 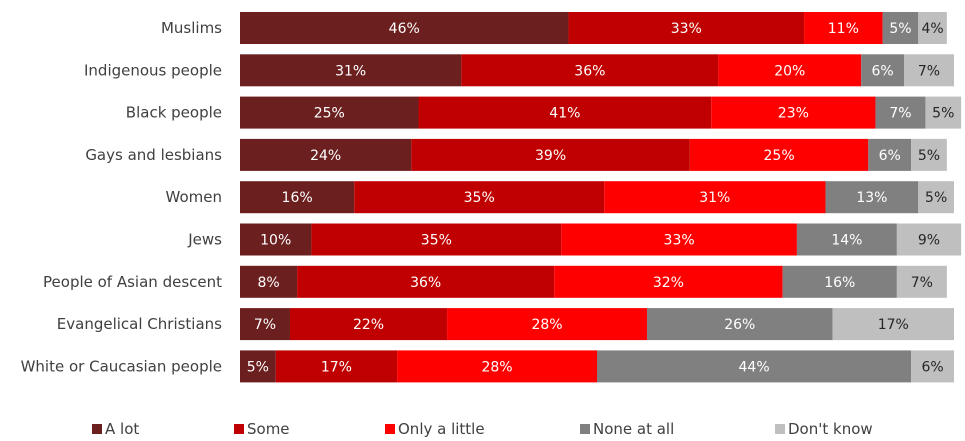 I want to click on bar-segment-evangelical-christians-only-a-little, so click(x=547, y=324).